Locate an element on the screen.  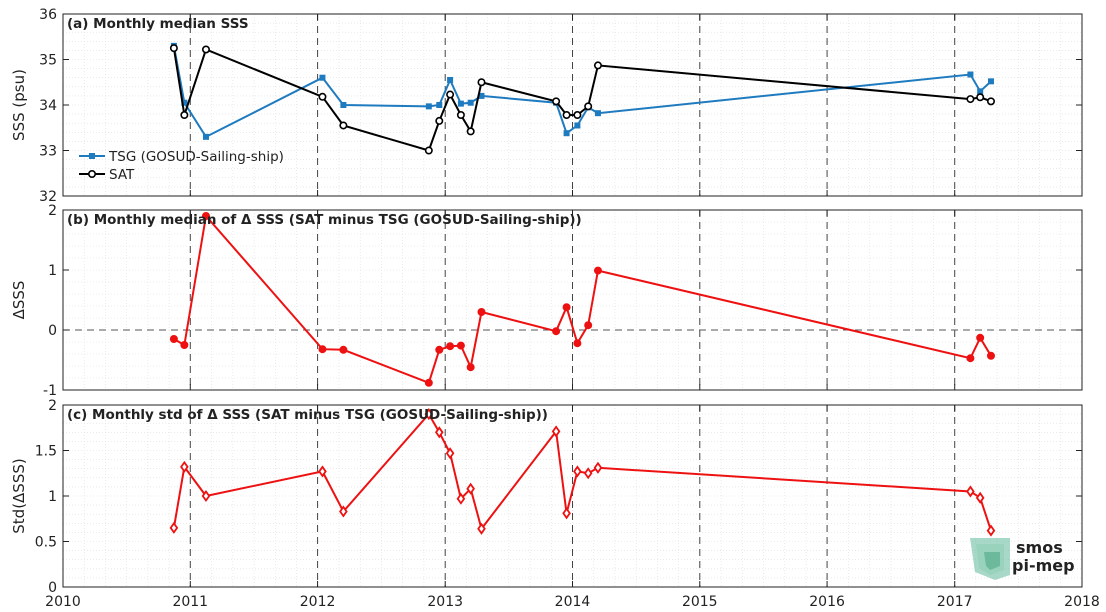
legend-entry: SAT is located at coordinates (122, 175).